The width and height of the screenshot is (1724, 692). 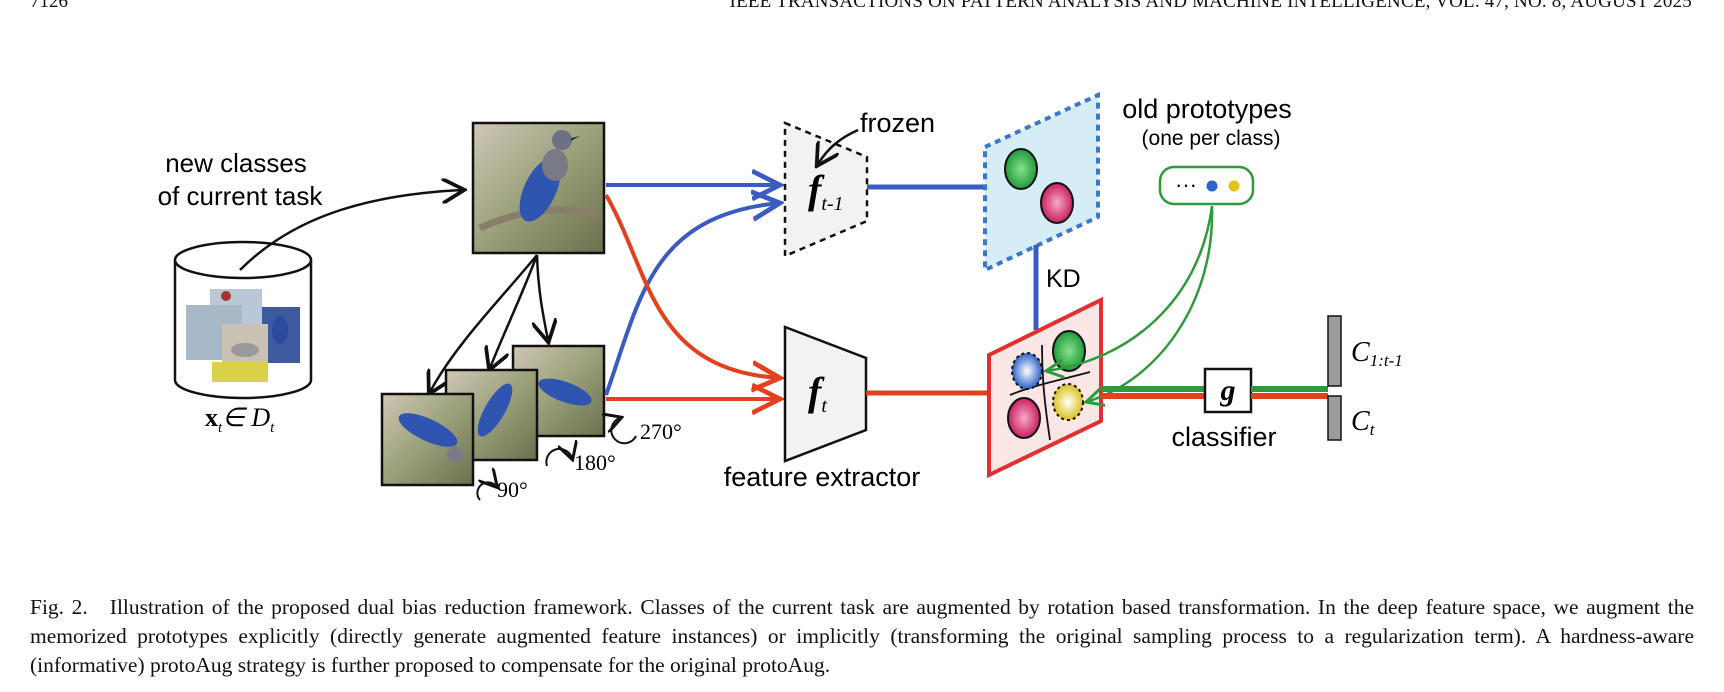 What do you see at coordinates (832, 204) in the screenshot?
I see `f-old-sub: t-1` at bounding box center [832, 204].